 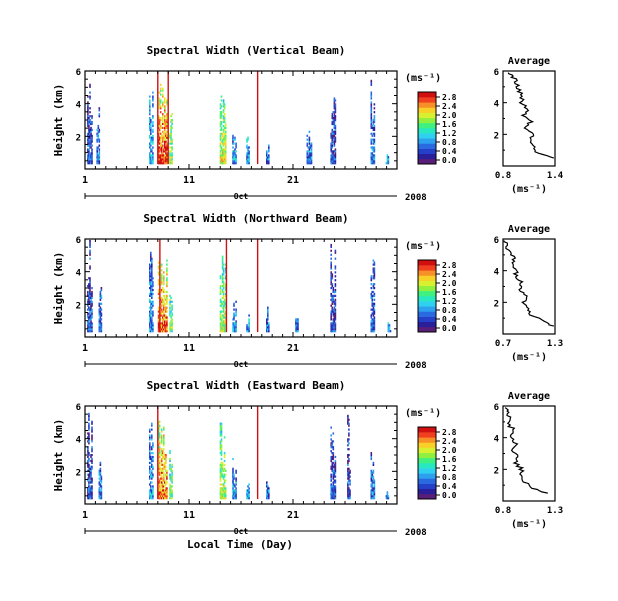 What do you see at coordinates (529, 396) in the screenshot?
I see `average-title: Average` at bounding box center [529, 396].